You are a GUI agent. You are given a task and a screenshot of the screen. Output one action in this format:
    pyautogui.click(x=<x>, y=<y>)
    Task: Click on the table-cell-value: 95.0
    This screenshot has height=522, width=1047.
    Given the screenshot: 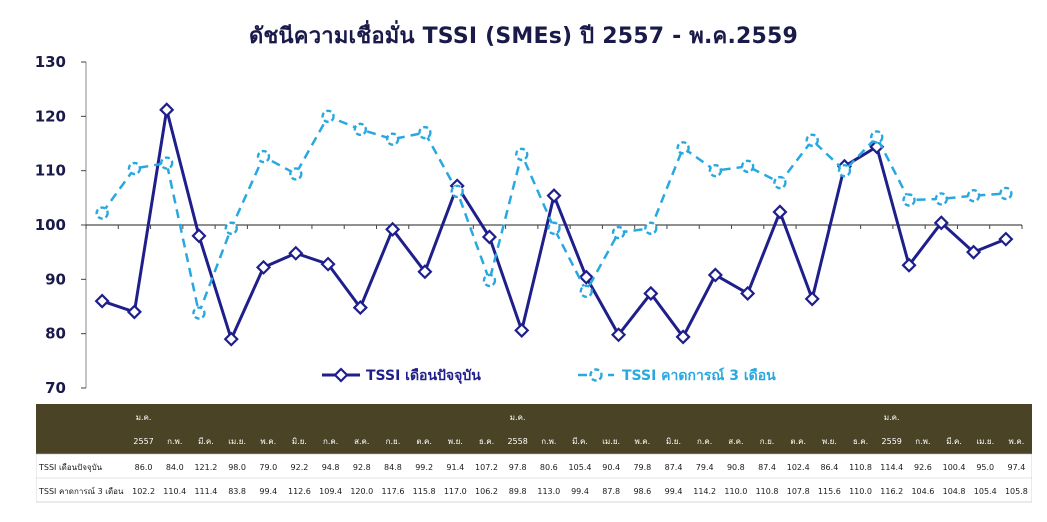 What is the action you would take?
    pyautogui.click(x=985, y=467)
    